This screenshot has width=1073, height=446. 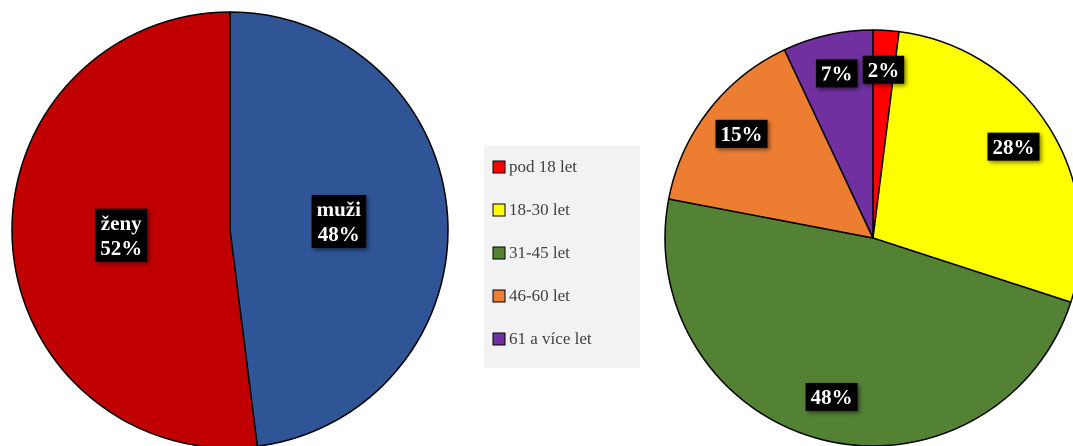 I want to click on legend-label: 31-45 let, so click(x=539, y=252).